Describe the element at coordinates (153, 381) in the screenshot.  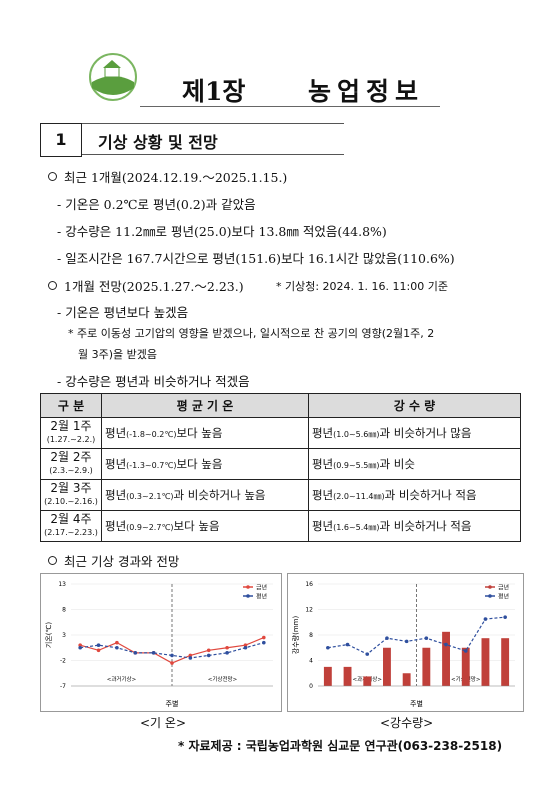
I see `item: - 강수량은 평년과 비슷하거나 적겠음` at that location.